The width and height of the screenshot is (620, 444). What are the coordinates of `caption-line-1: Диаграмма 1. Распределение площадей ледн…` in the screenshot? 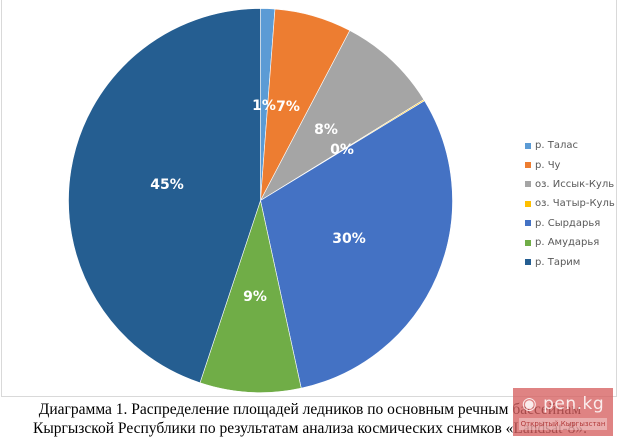 It's located at (310, 409).